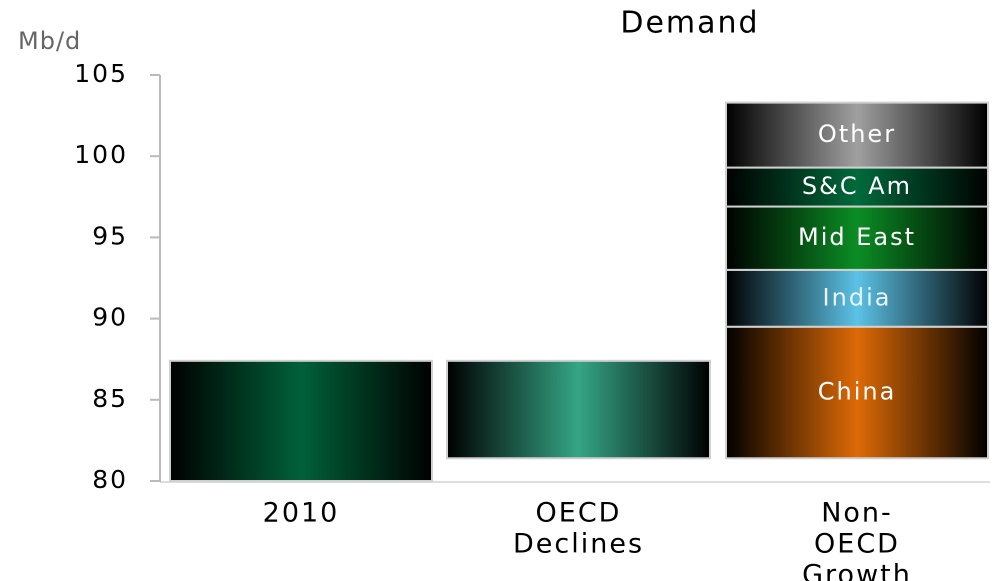  Describe the element at coordinates (857, 570) in the screenshot. I see `x-tick-label: Growth` at that location.